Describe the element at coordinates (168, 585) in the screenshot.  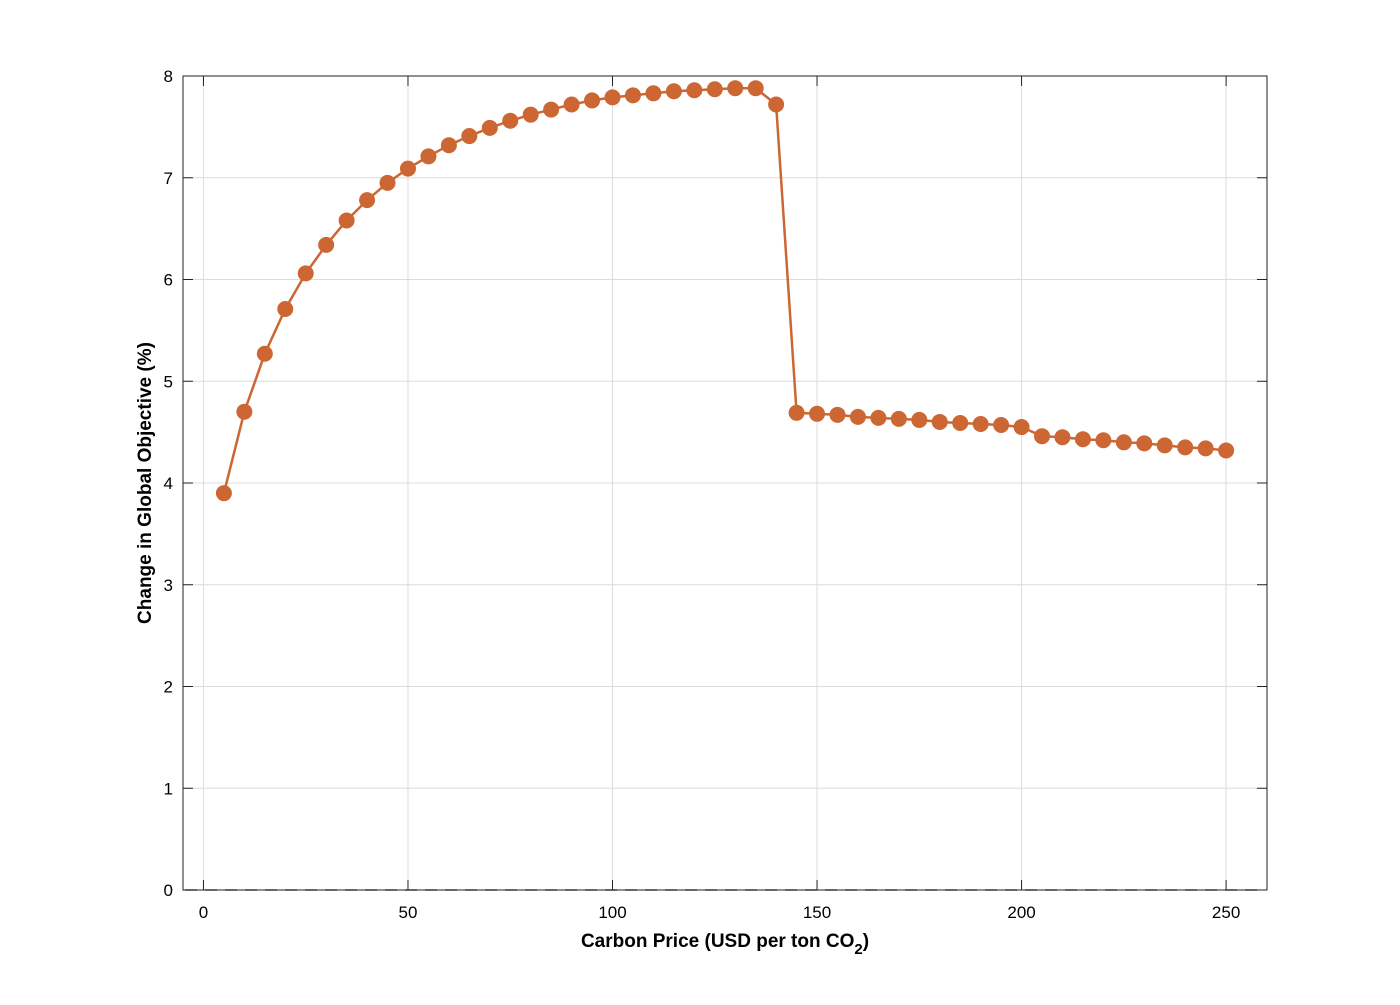
I see `y-tick-label: 3` at that location.